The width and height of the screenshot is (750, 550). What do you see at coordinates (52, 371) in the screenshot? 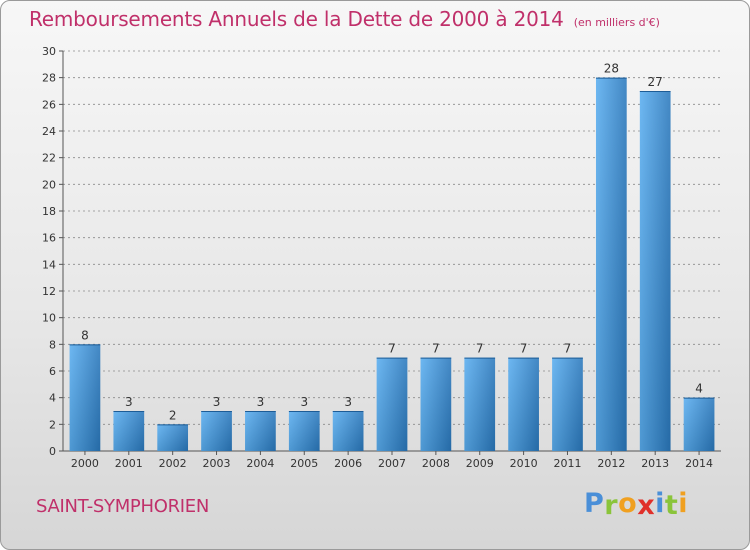
I see `y-tick-label: 6` at bounding box center [52, 371].